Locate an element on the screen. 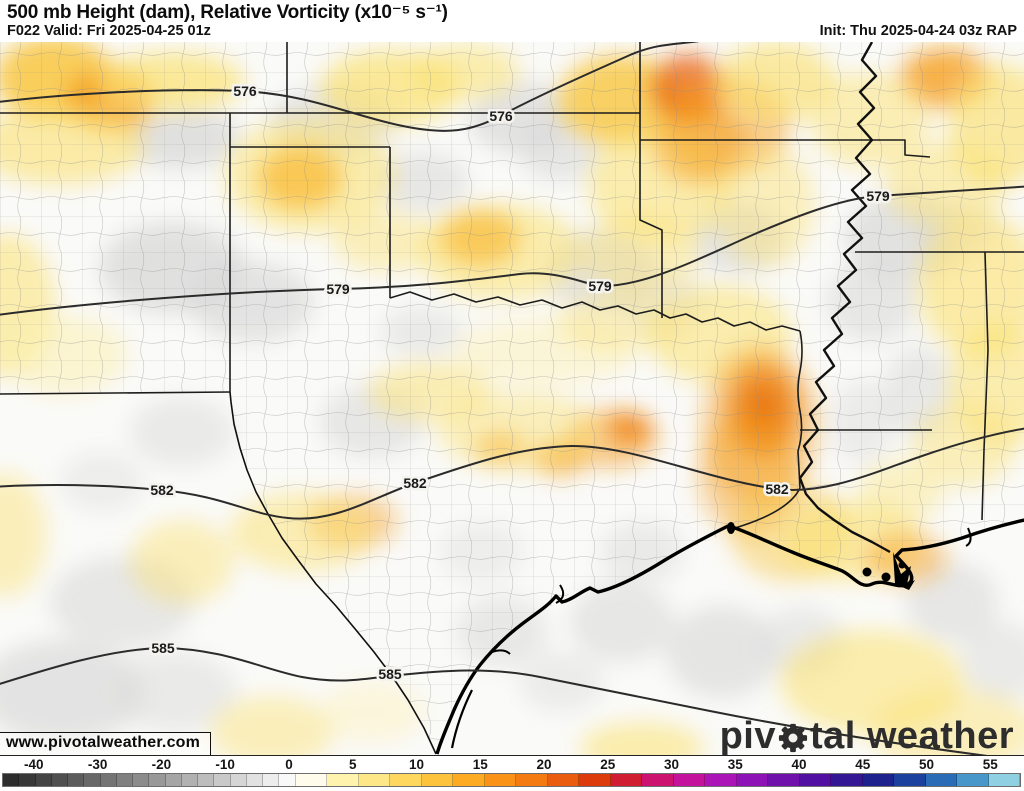 Image resolution: width=1024 pixels, height=791 pixels. colorbar-tick: -20 is located at coordinates (161, 764).